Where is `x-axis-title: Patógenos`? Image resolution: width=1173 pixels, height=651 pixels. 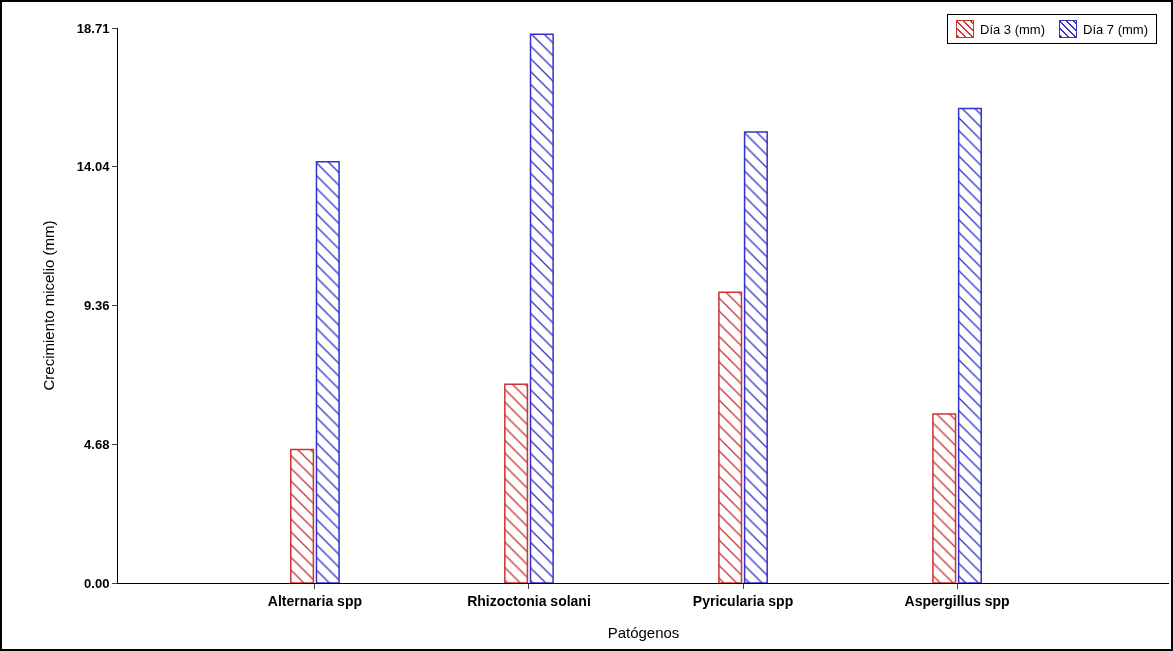 x-axis-title: Patógenos is located at coordinates (643, 632).